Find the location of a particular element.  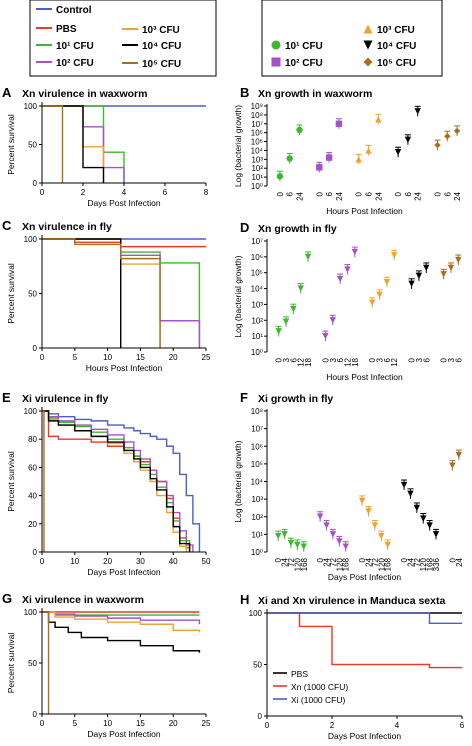

x-tick-label: 5 is located at coordinates (75, 357).